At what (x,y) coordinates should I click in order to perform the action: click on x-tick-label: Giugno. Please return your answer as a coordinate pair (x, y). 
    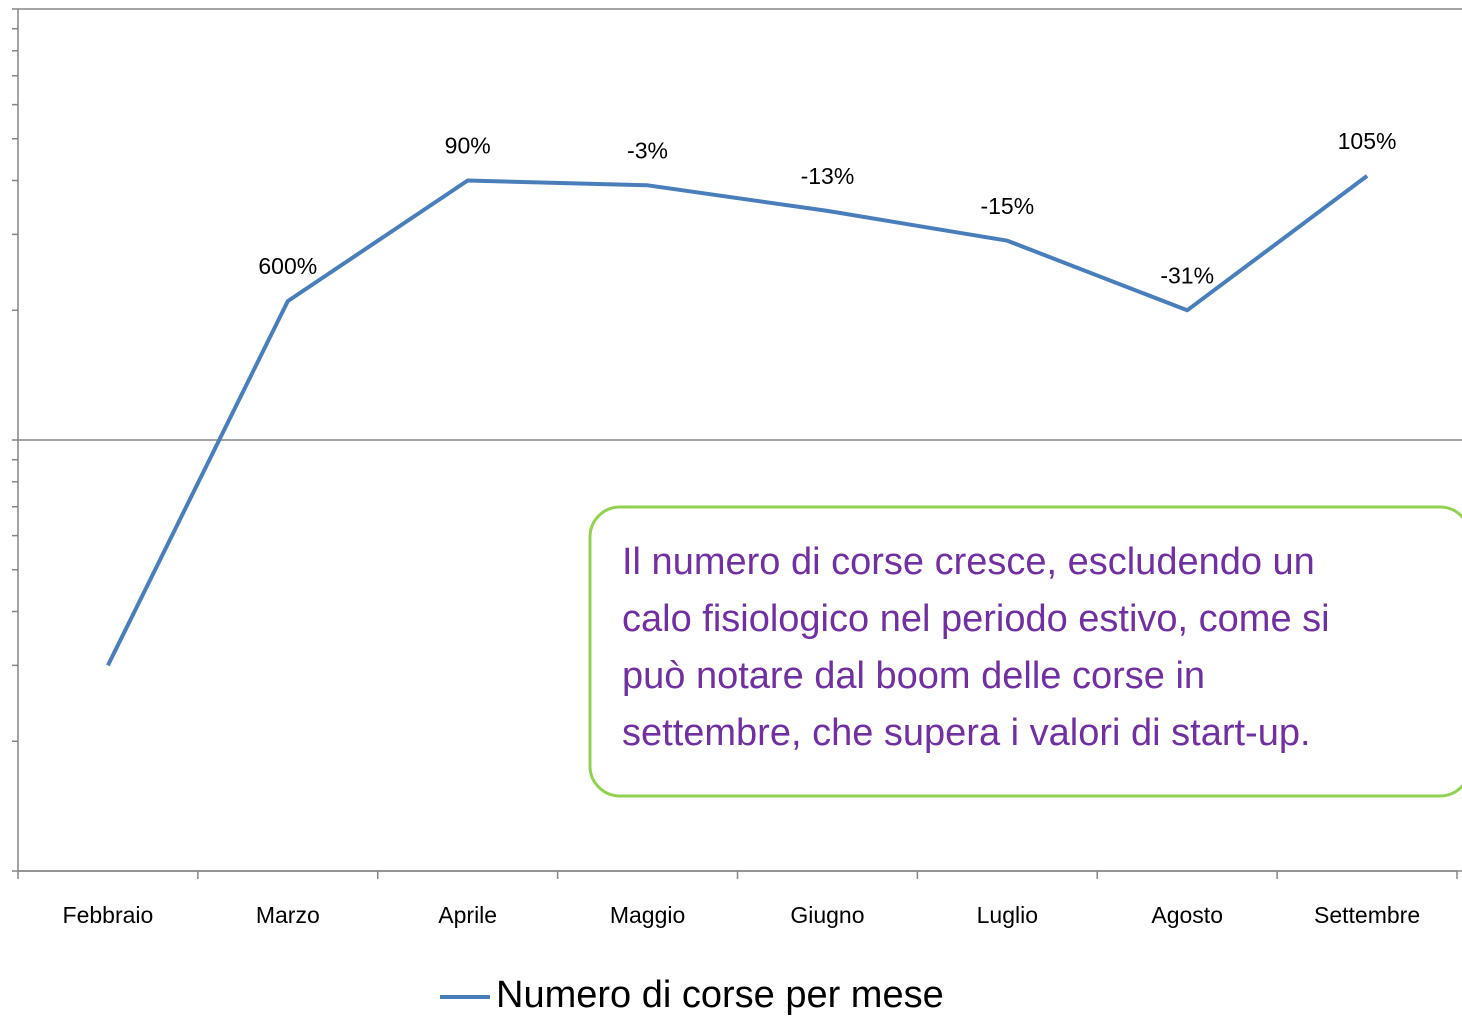
    Looking at the image, I should click on (827, 915).